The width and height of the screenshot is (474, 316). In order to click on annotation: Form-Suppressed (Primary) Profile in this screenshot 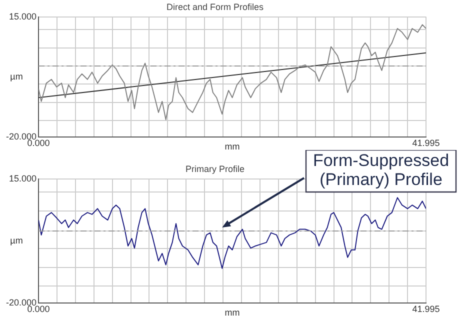, I will do `click(381, 170)`.